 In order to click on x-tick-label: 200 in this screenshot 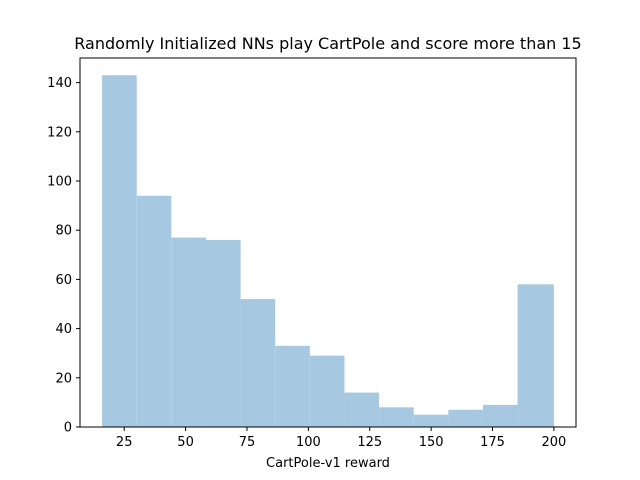, I will do `click(553, 442)`.